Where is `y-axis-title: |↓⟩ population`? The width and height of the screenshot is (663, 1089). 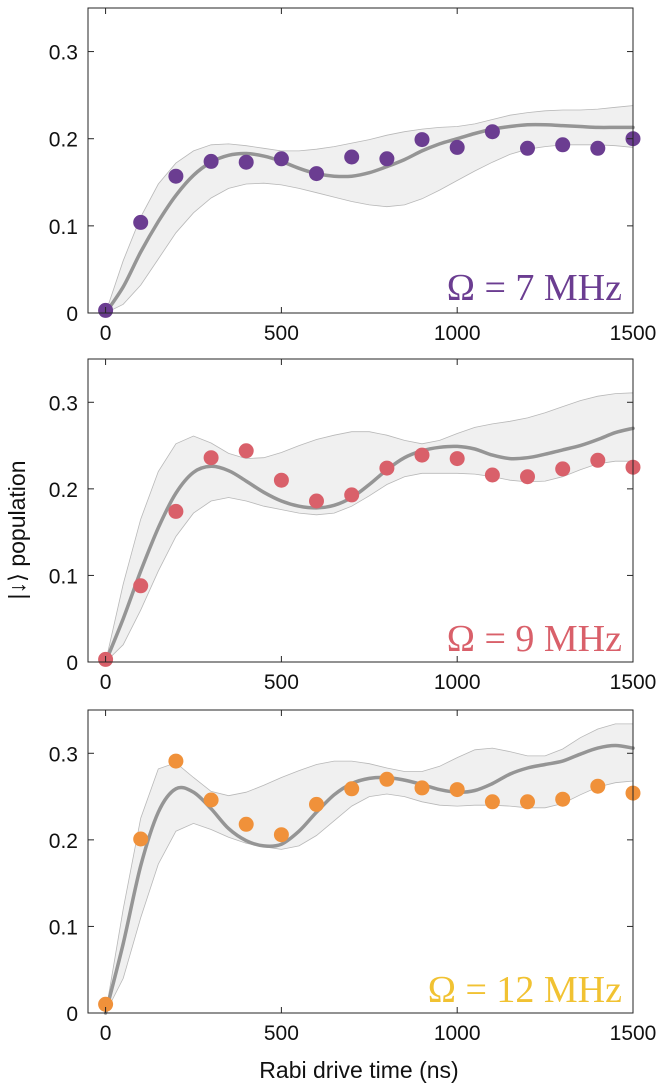 y-axis-title: |↓⟩ population is located at coordinates (17, 530).